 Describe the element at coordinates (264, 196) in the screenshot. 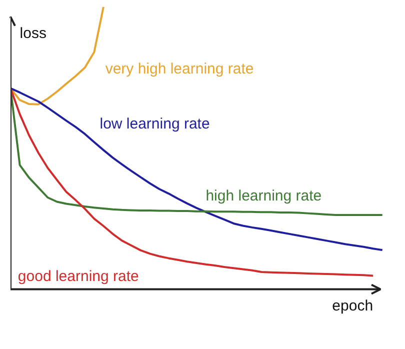

I see `series-label: high learning rate` at that location.